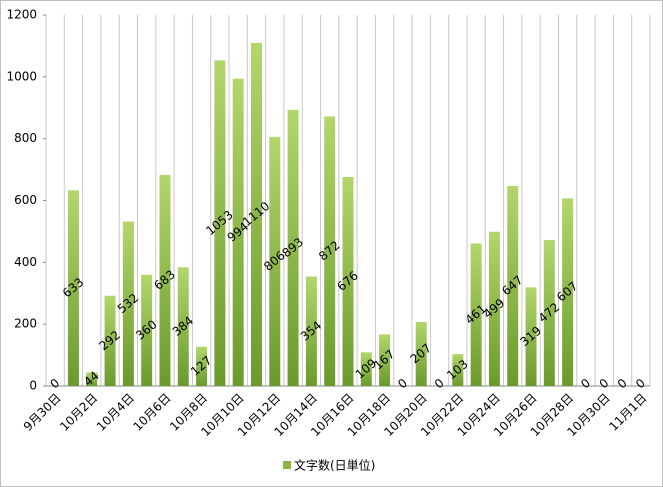  Describe the element at coordinates (287, 465) in the screenshot. I see `legend-swatch` at that location.